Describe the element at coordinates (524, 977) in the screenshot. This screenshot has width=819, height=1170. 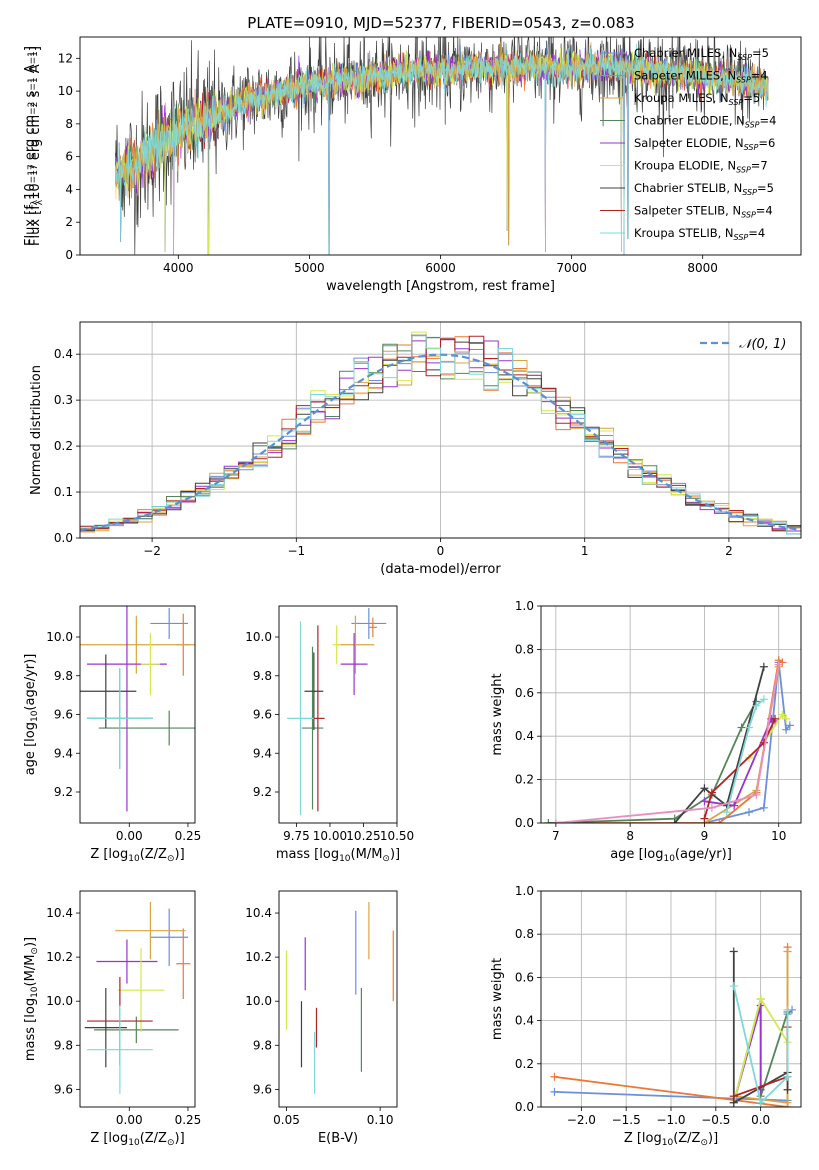
I see `y-tick-label: 0.6` at that location.